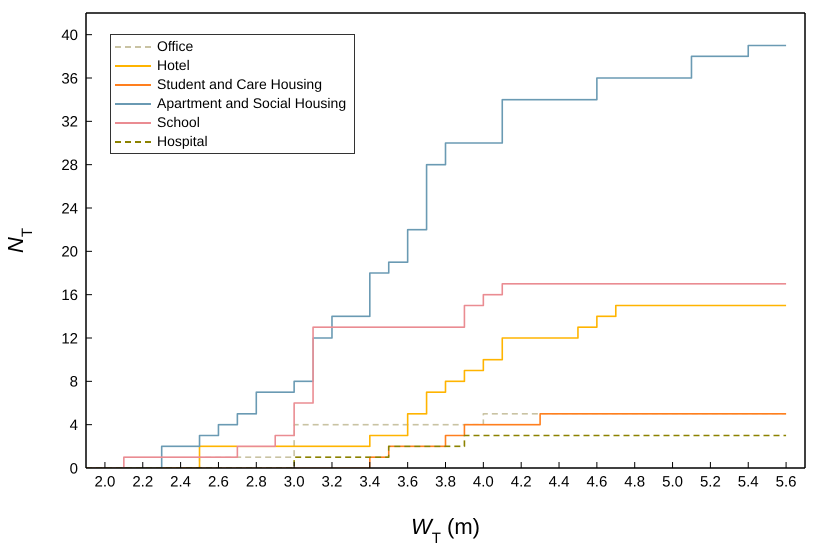 The width and height of the screenshot is (824, 550). I want to click on y-tick-label: 16, so click(69, 295).